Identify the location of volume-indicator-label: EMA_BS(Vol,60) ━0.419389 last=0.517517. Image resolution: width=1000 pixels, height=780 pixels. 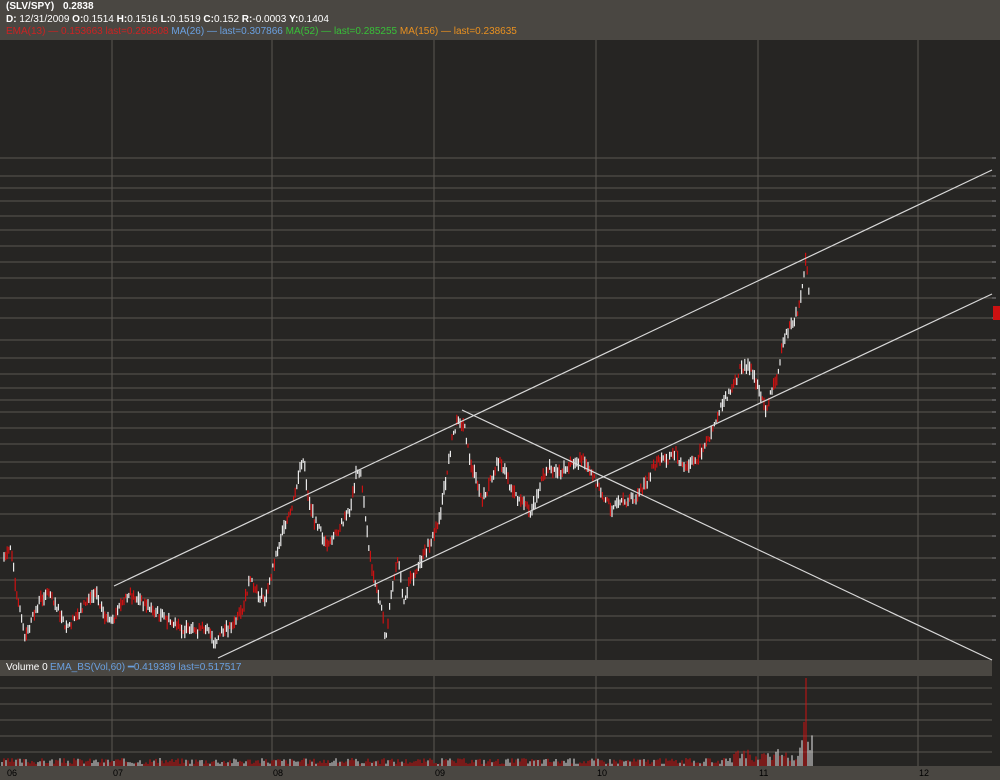
(146, 667).